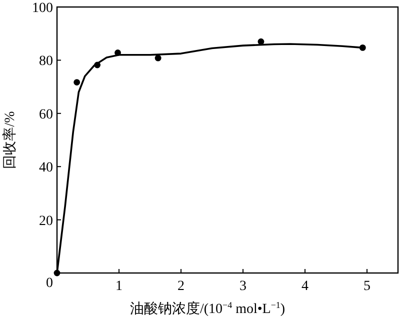 The width and height of the screenshot is (400, 321). I want to click on y-tick-label: 20, so click(46, 221).